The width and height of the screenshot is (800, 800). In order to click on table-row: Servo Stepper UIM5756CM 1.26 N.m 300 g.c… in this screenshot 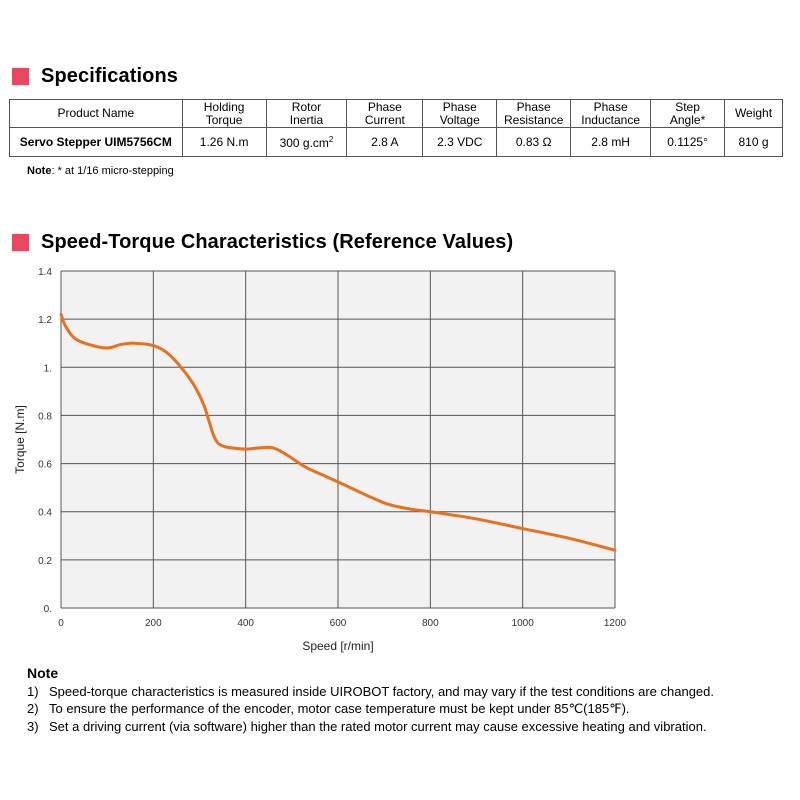, I will do `click(396, 142)`.